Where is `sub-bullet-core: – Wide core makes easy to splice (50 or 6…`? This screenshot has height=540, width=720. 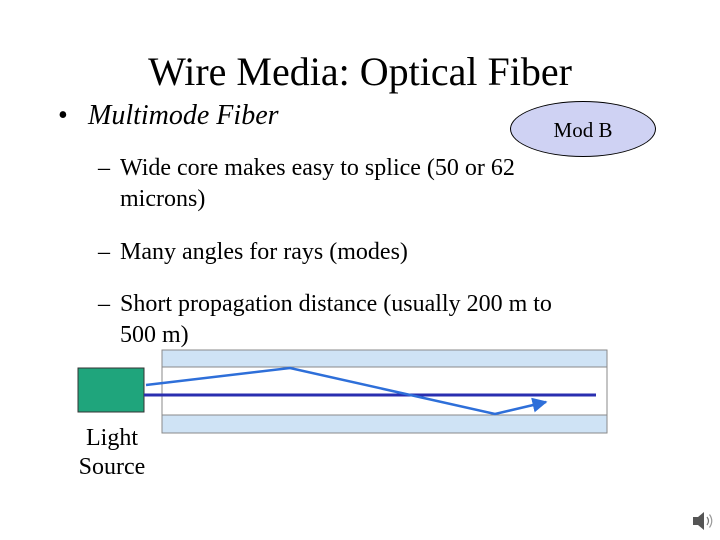
sub-bullet-core: – Wide core makes easy to splice (50 or 6… is located at coordinates (306, 184).